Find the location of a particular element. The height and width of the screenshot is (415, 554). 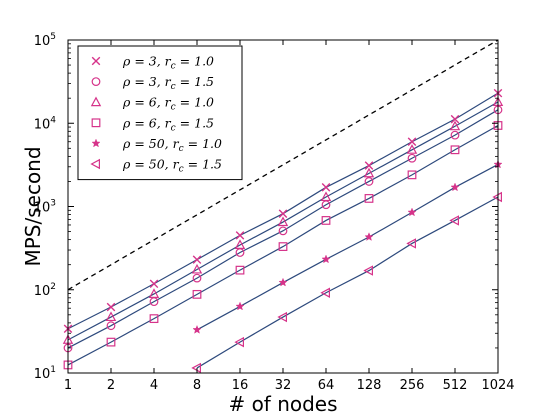

y-tick-label: 10¹ is located at coordinates (45, 373).